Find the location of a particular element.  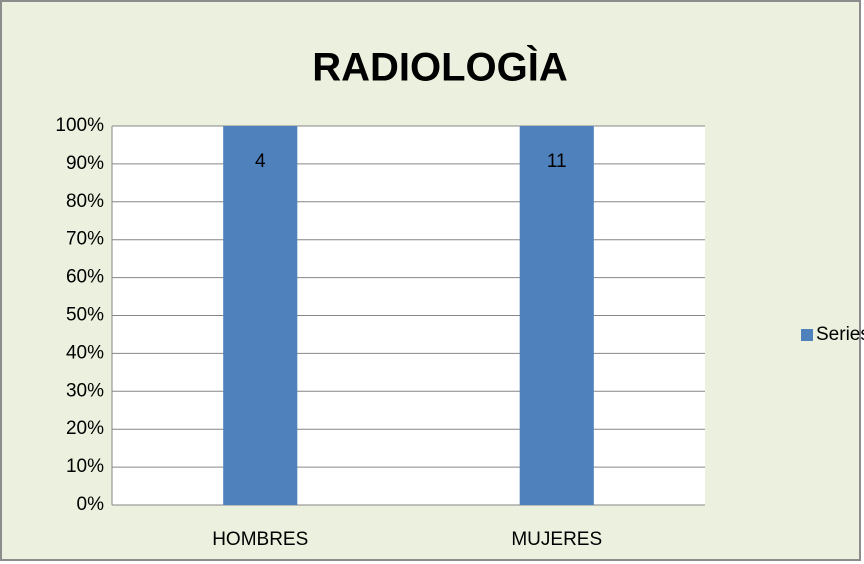

legend-label: Series1 is located at coordinates (840, 334).